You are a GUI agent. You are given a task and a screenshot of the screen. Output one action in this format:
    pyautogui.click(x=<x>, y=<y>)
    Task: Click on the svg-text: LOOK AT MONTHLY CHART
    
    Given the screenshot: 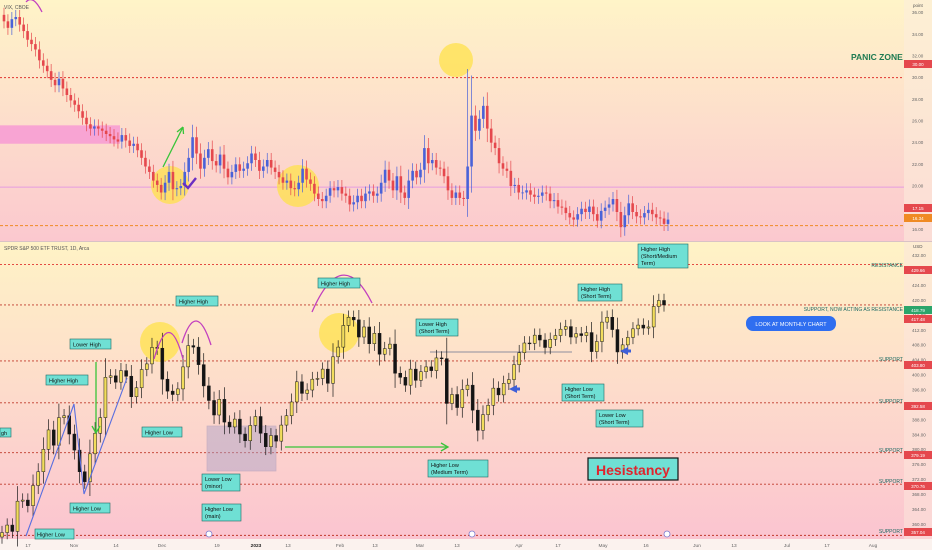 What is the action you would take?
    pyautogui.click(x=791, y=325)
    